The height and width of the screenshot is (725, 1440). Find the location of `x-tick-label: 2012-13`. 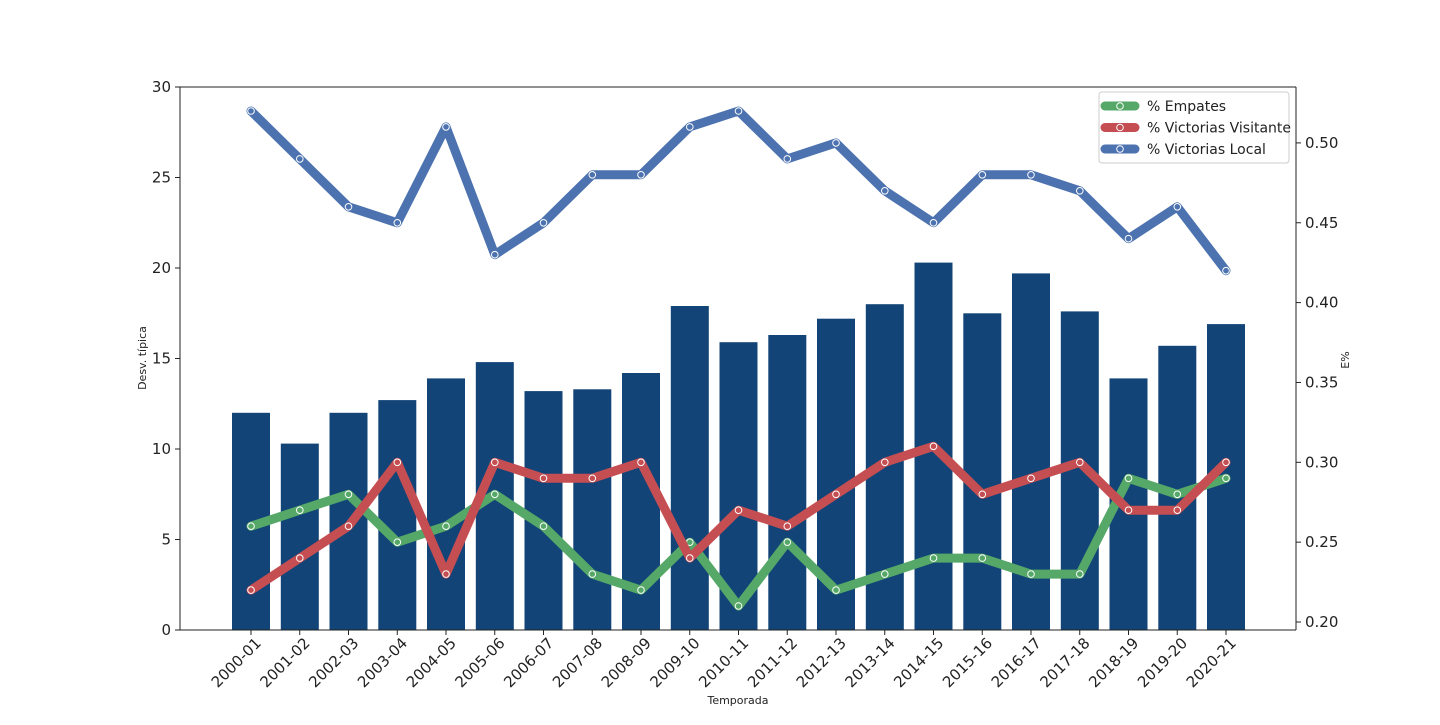

x-tick-label: 2012-13 is located at coordinates (821, 662).